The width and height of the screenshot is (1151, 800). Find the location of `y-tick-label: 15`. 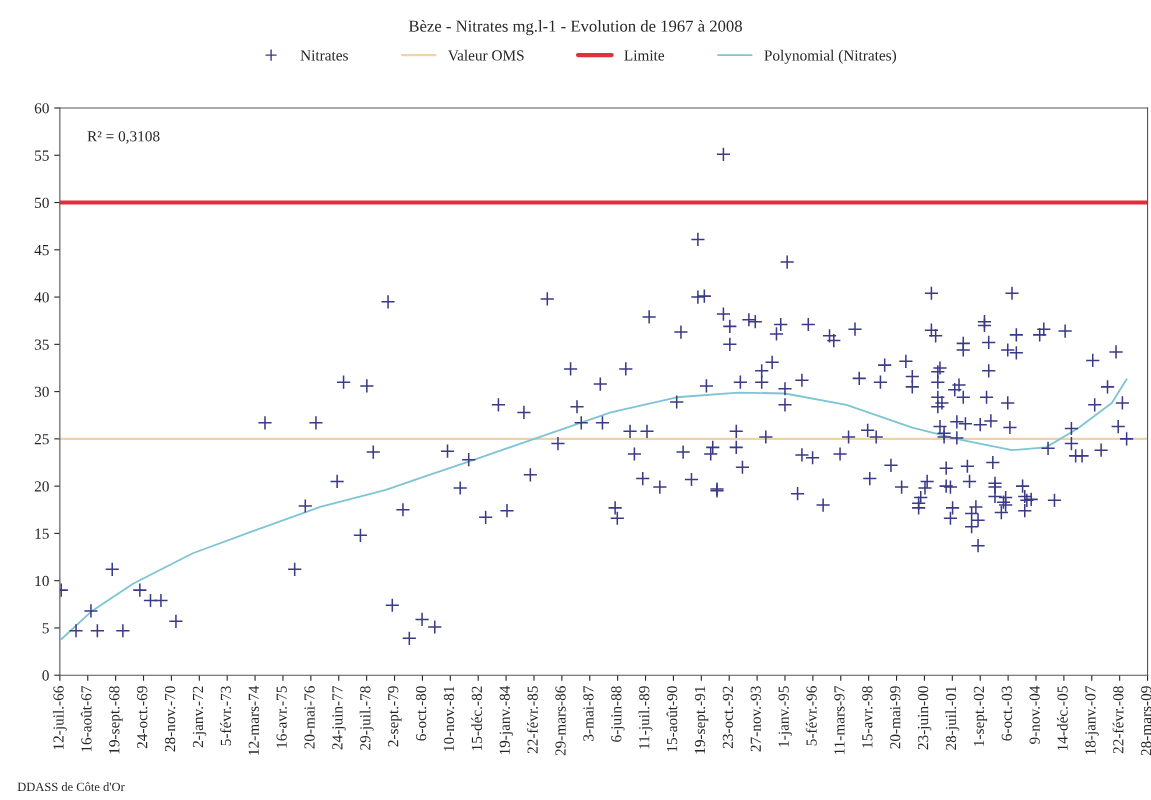

y-tick-label: 15 is located at coordinates (42, 533).